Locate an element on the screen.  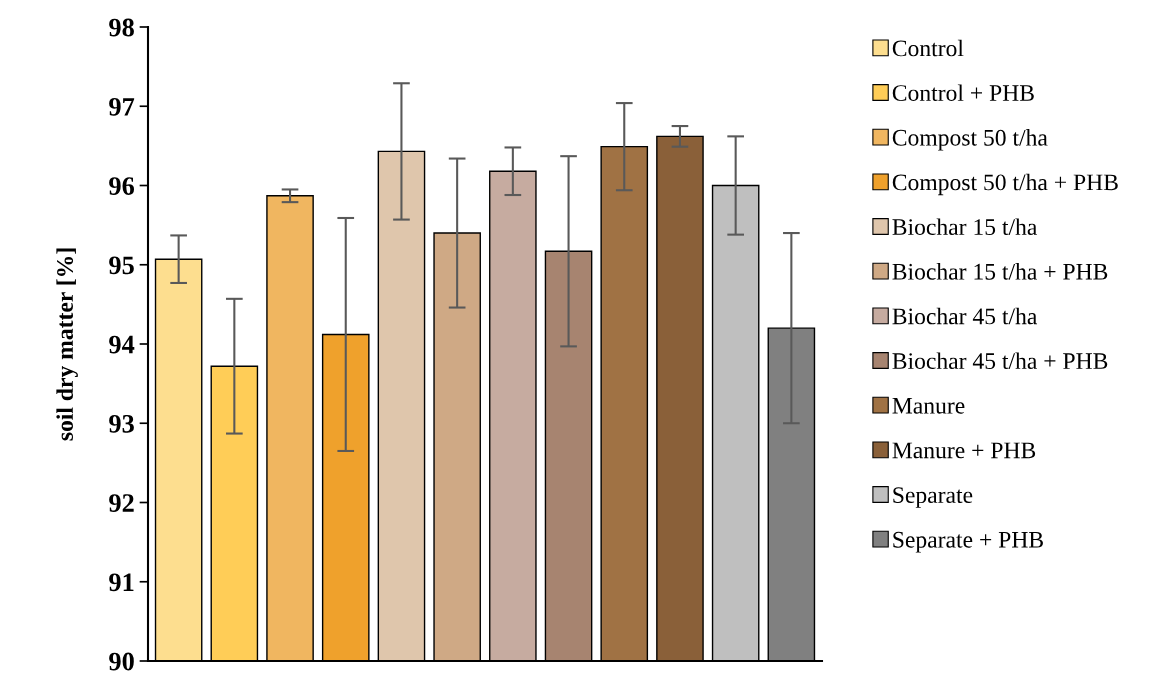
y-axis-title: soil dry matter [%] is located at coordinates (67, 344).